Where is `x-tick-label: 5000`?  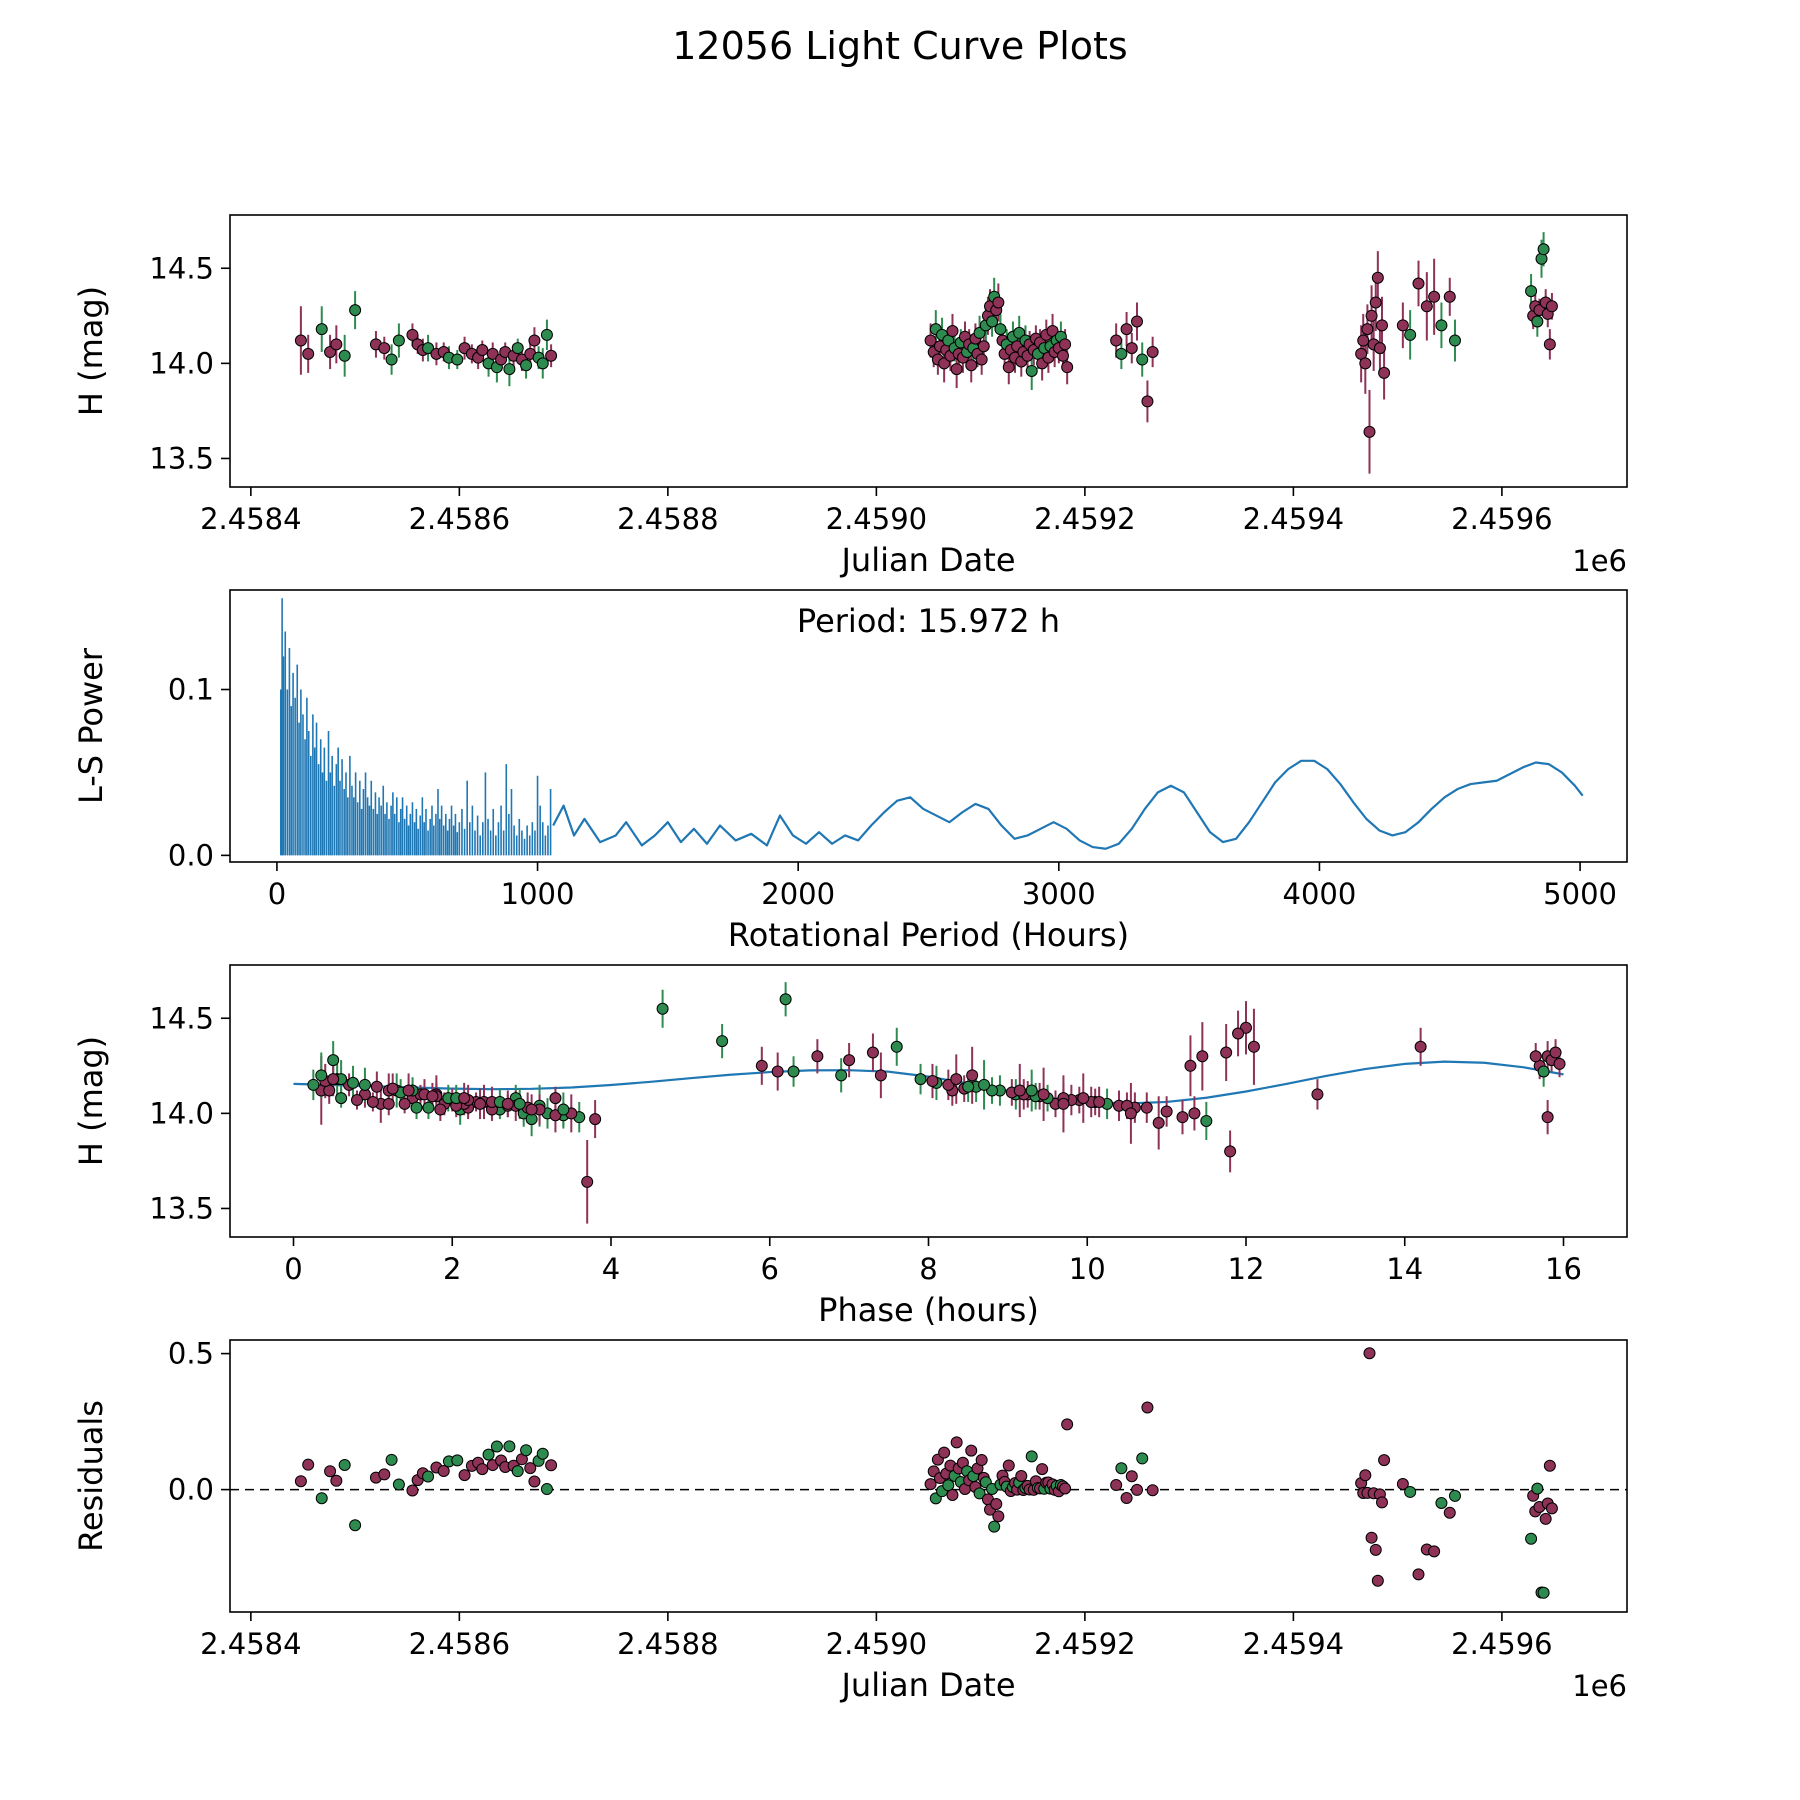 x-tick-label: 5000 is located at coordinates (1580, 894).